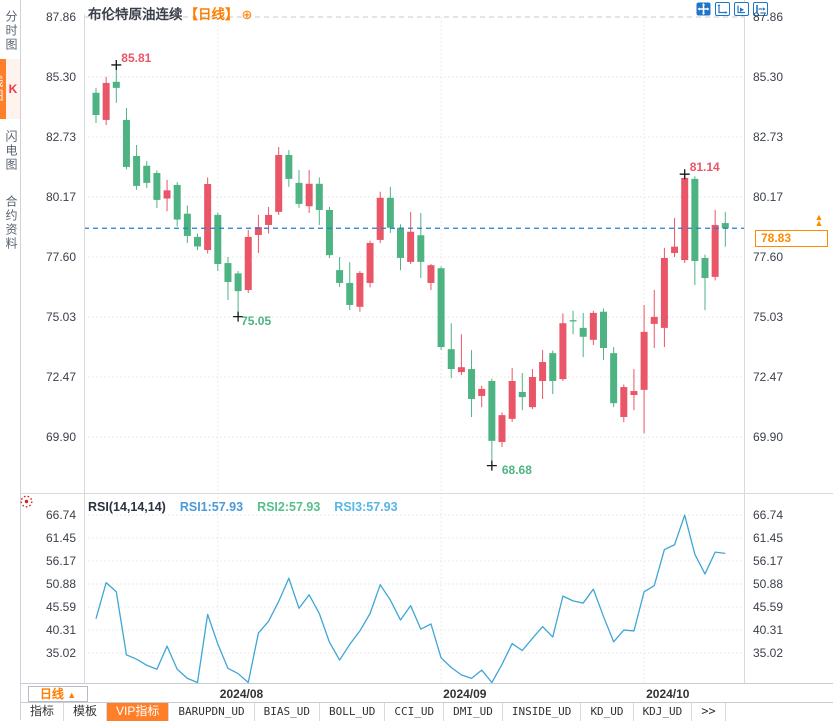 The image size is (833, 721). What do you see at coordinates (72, 695) in the screenshot?
I see `triangle-up-icon: ▲` at bounding box center [72, 695].